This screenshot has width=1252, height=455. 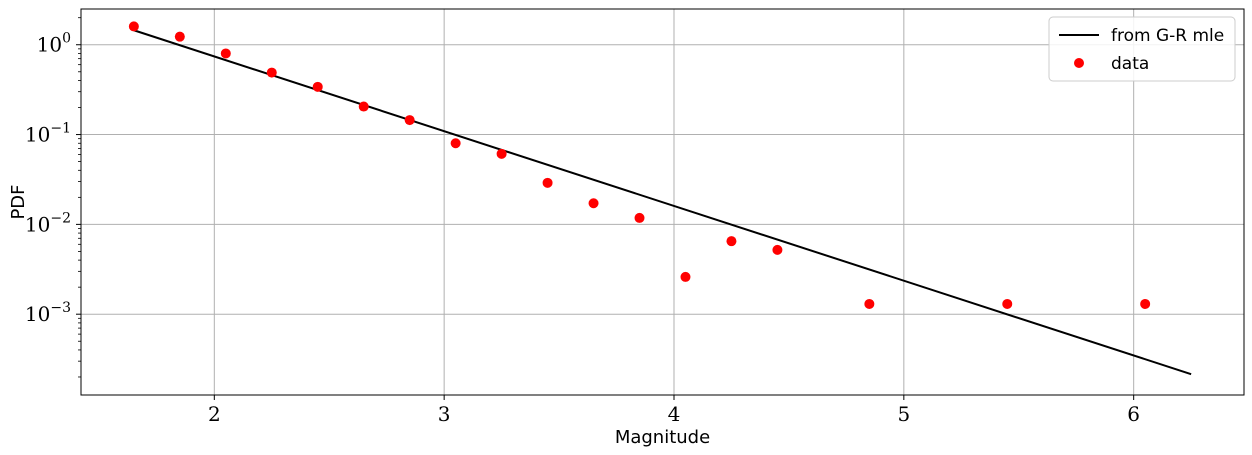 I want to click on y-tick-label: 10⁻², so click(x=48, y=223).